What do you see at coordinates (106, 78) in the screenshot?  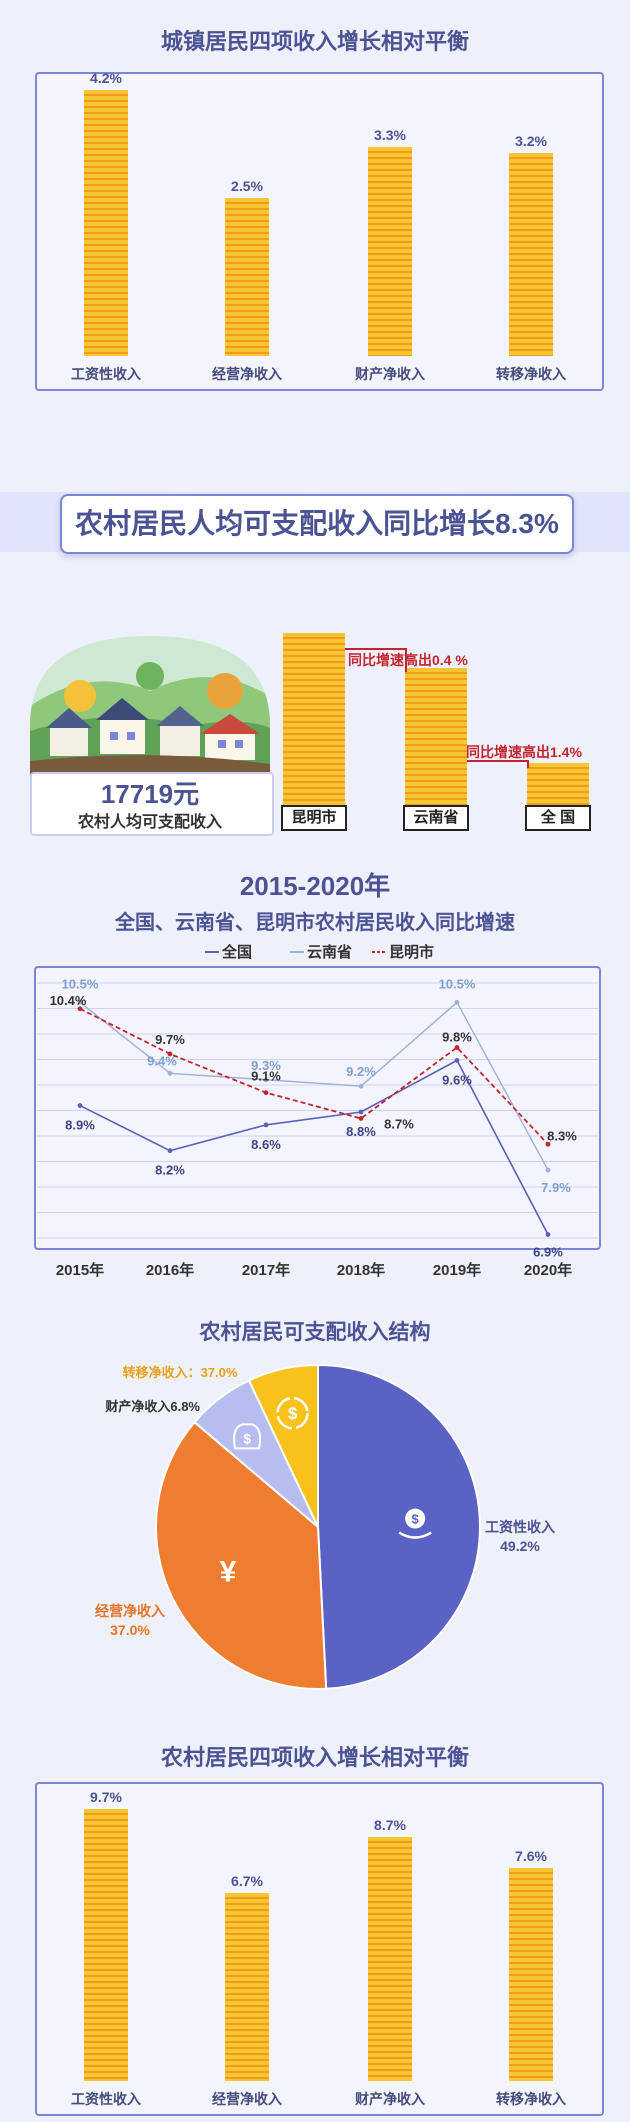 I see `bar-value-label: 4.2%` at bounding box center [106, 78].